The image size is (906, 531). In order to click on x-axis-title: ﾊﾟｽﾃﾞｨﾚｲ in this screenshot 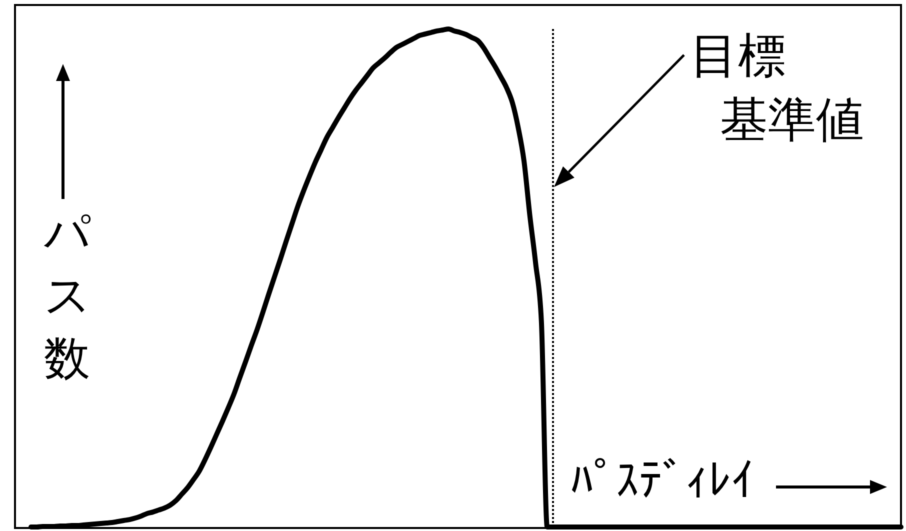, I will do `click(662, 480)`.